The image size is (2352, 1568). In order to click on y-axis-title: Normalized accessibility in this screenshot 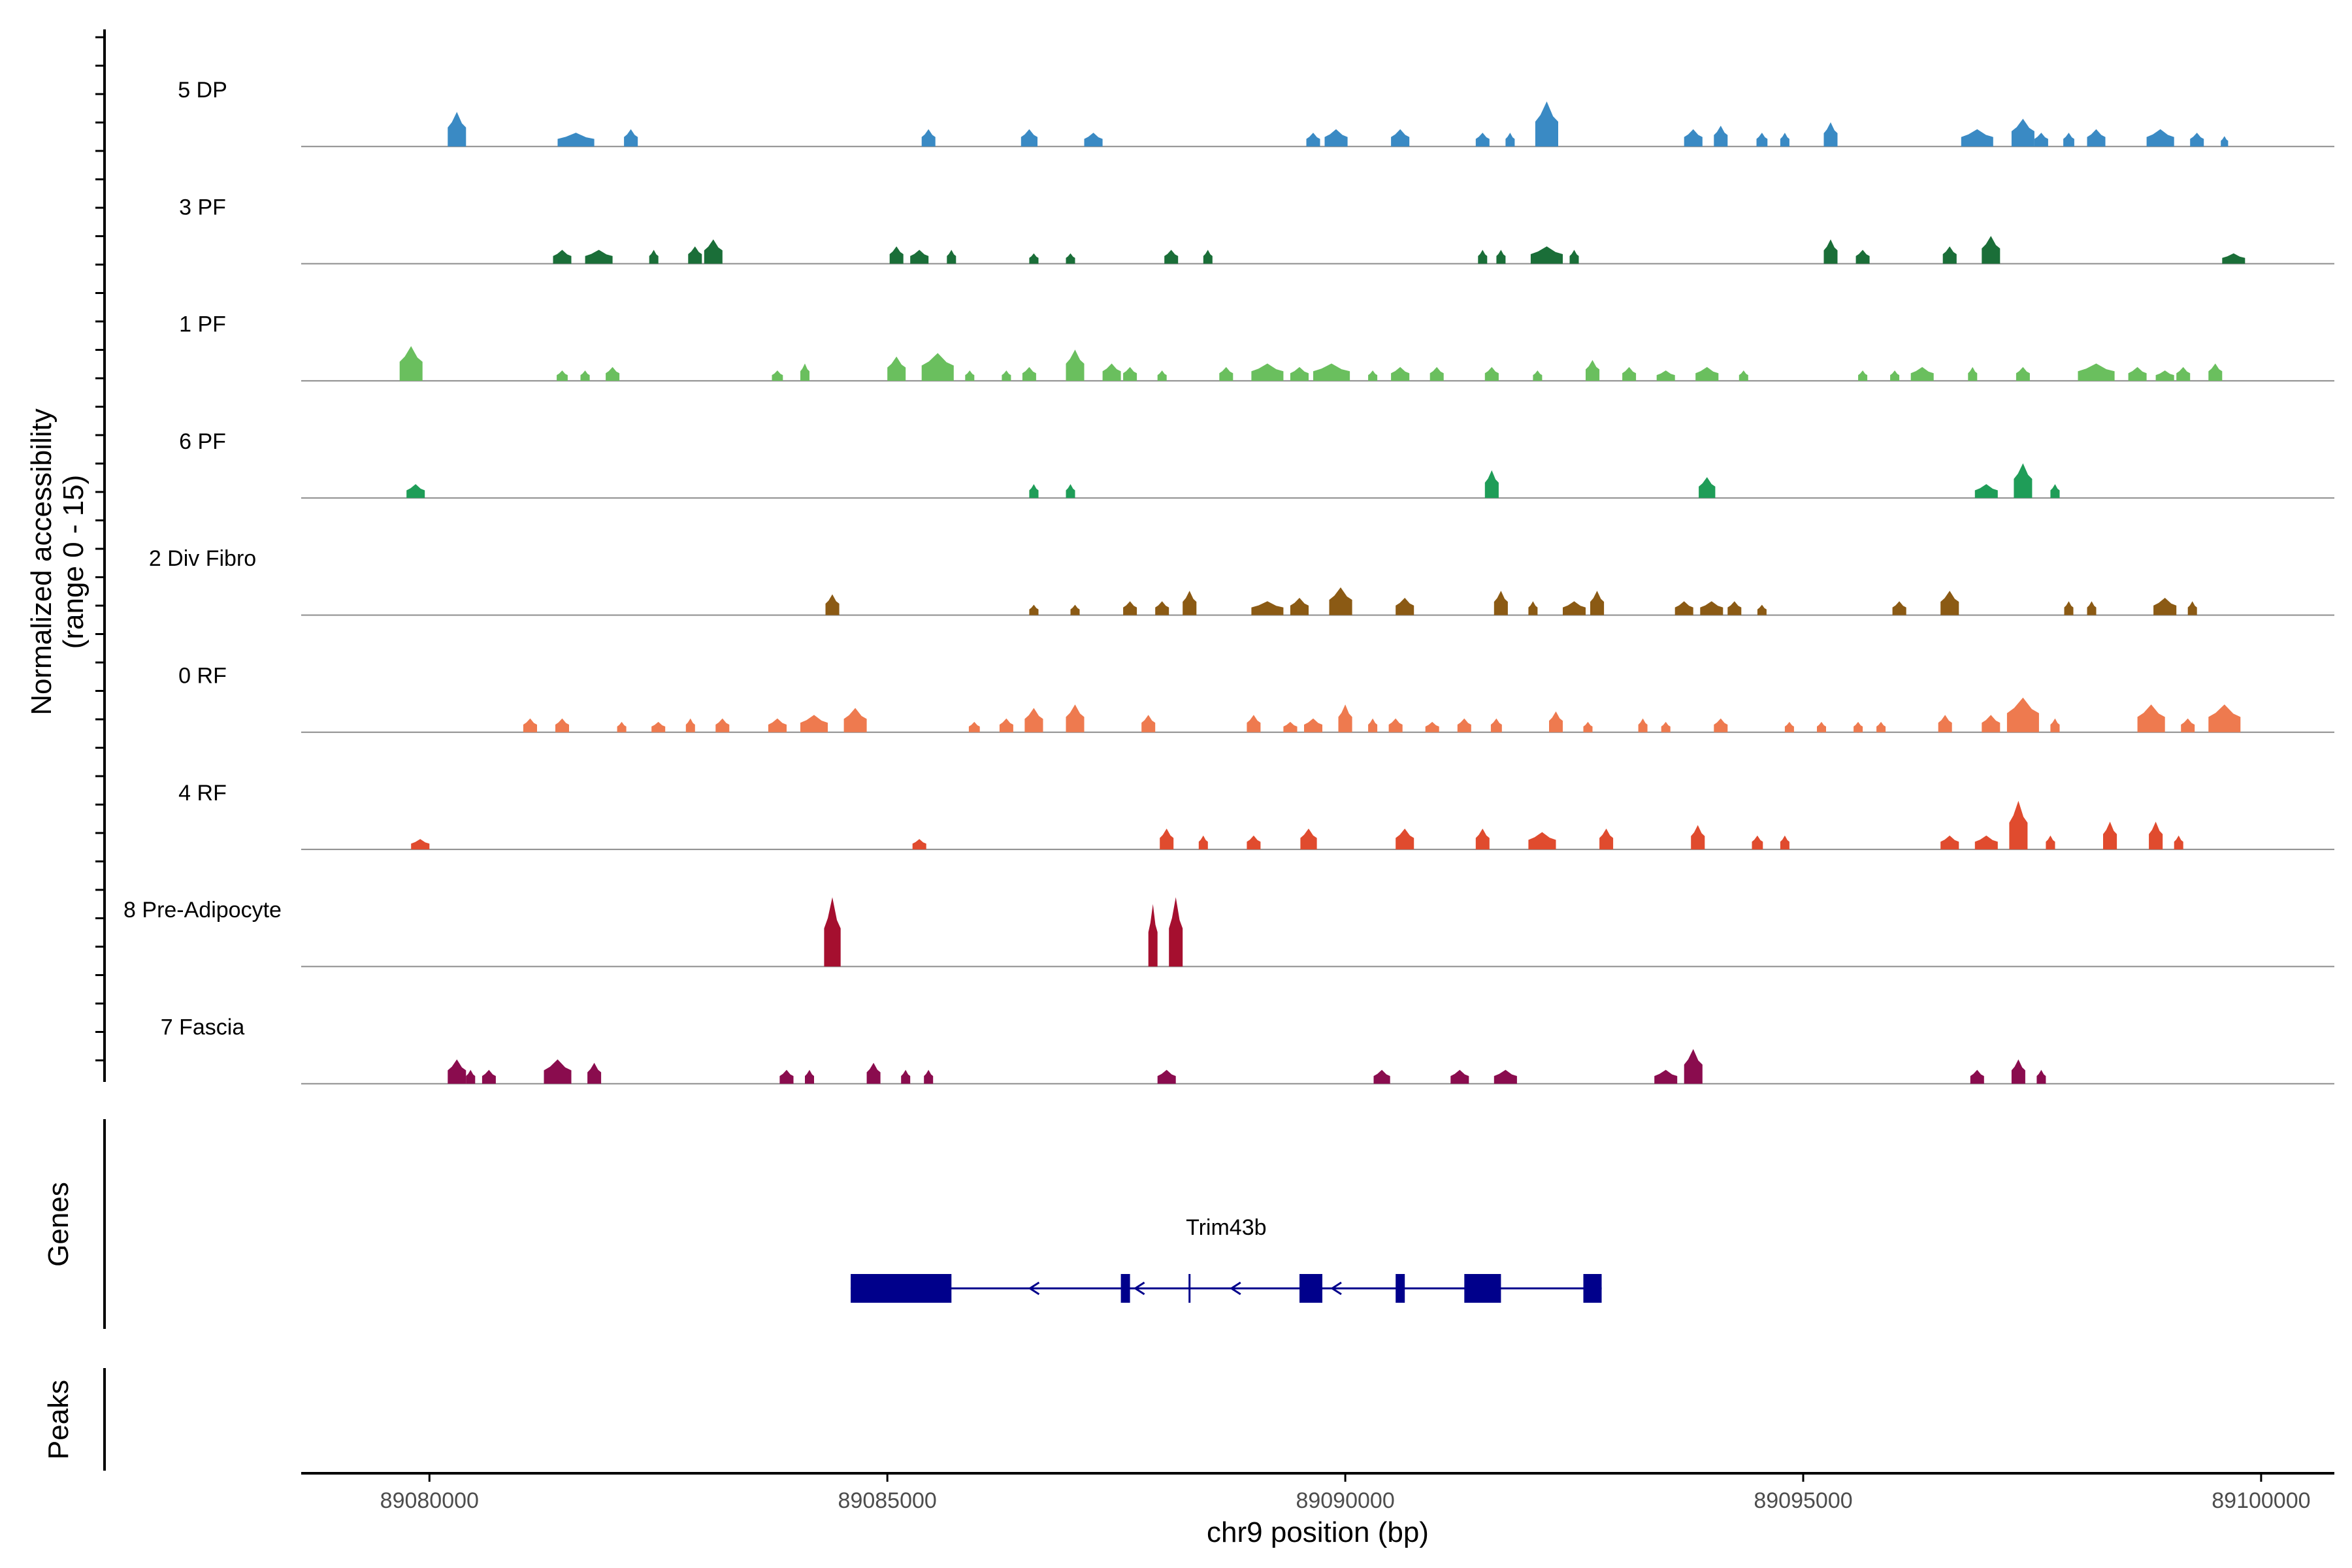, I will do `click(41, 561)`.